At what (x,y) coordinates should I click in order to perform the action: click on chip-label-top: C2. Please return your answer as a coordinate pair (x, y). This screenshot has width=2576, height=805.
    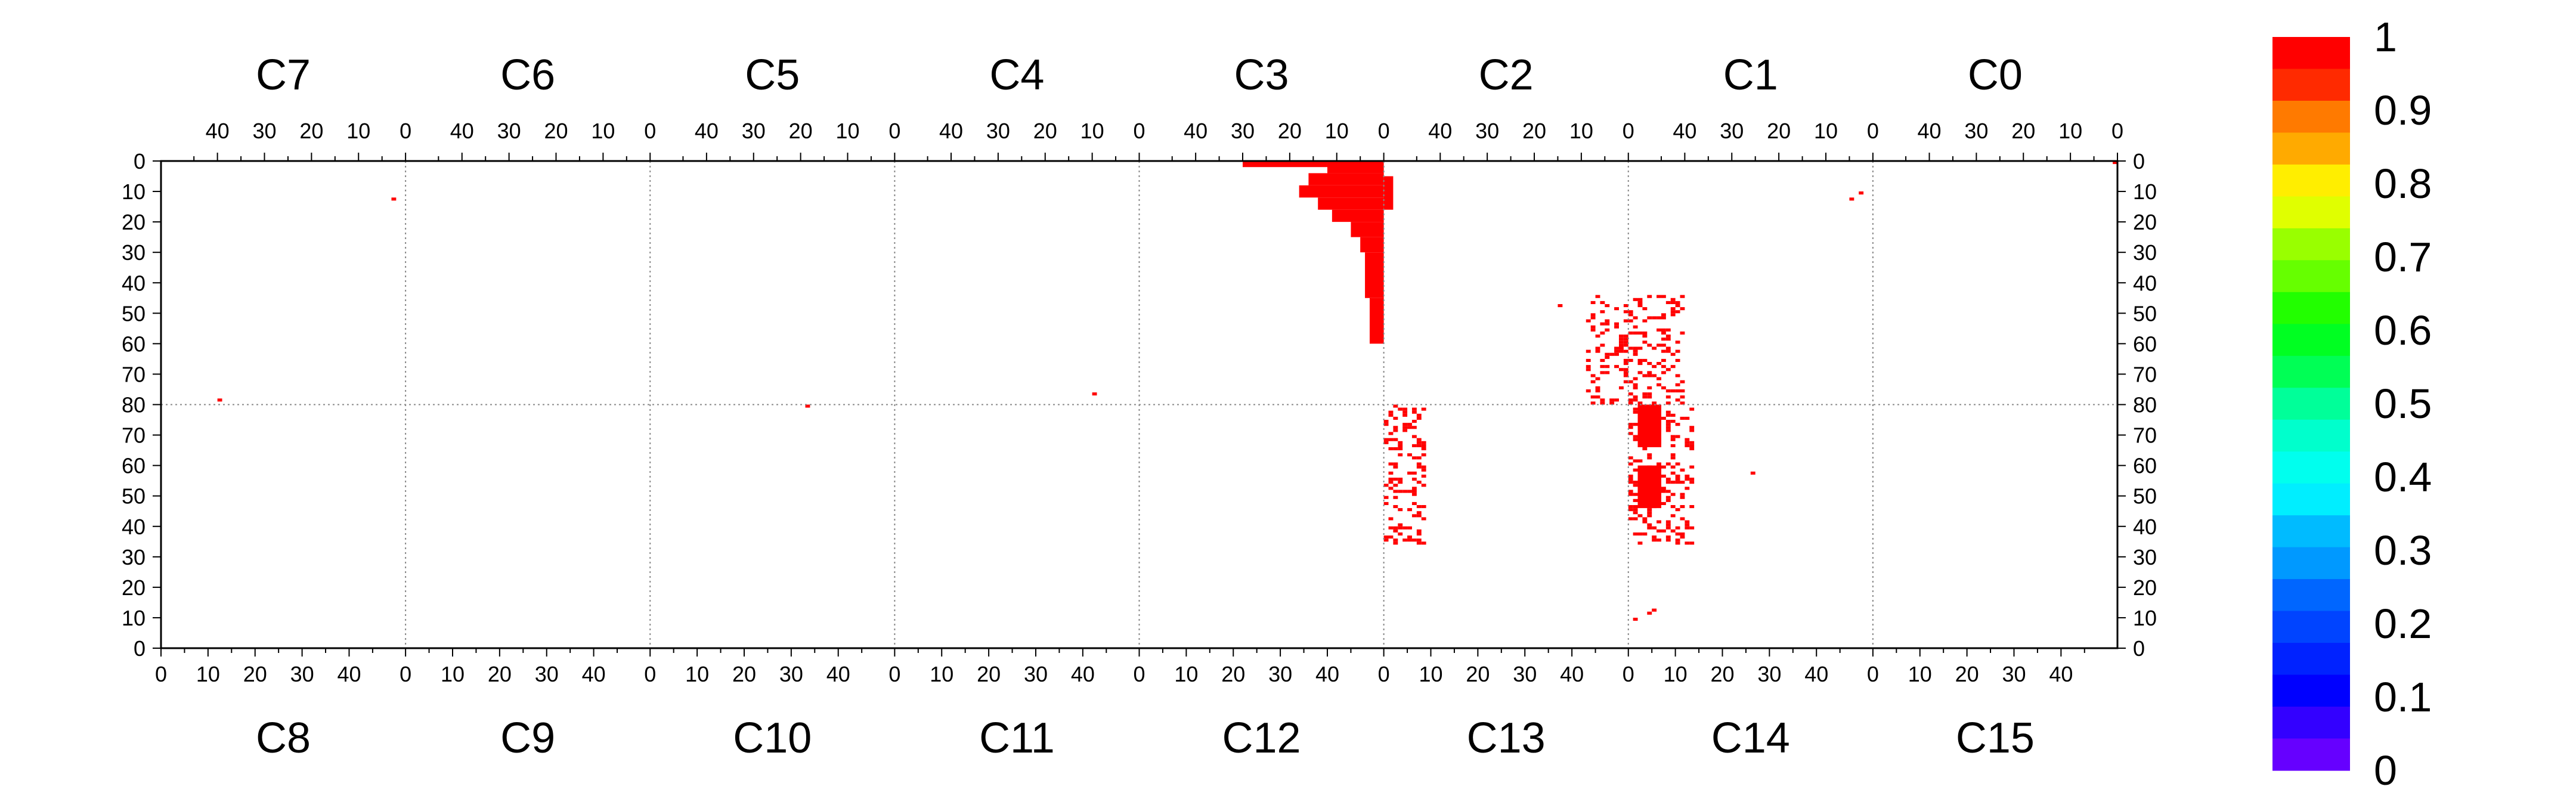
    Looking at the image, I should click on (1507, 75).